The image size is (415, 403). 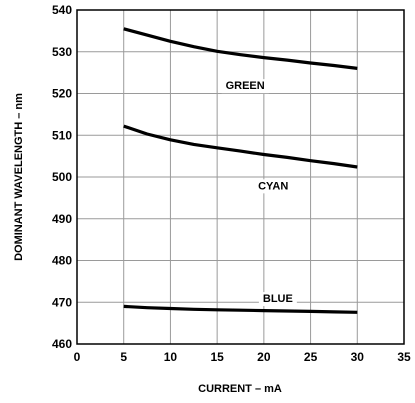 I want to click on x-tick-label: 20, so click(x=264, y=357).